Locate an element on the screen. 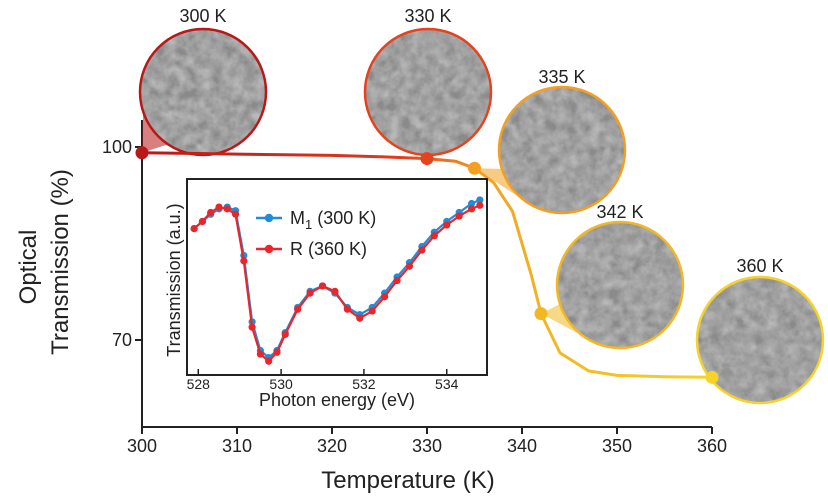  main-x-axis-title: Temperature (K) is located at coordinates (407, 480).